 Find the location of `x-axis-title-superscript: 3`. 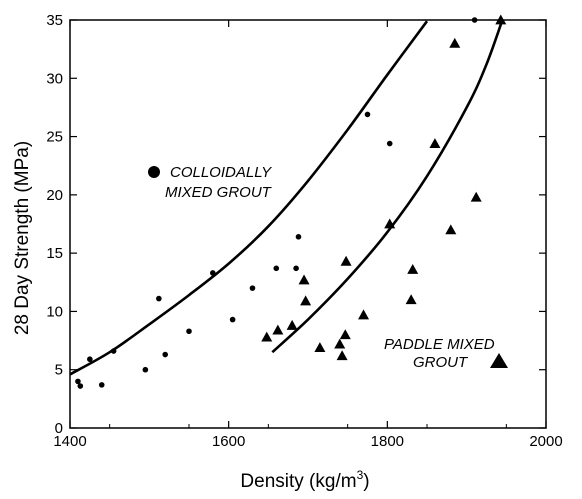

x-axis-title-superscript: 3 is located at coordinates (360, 475).